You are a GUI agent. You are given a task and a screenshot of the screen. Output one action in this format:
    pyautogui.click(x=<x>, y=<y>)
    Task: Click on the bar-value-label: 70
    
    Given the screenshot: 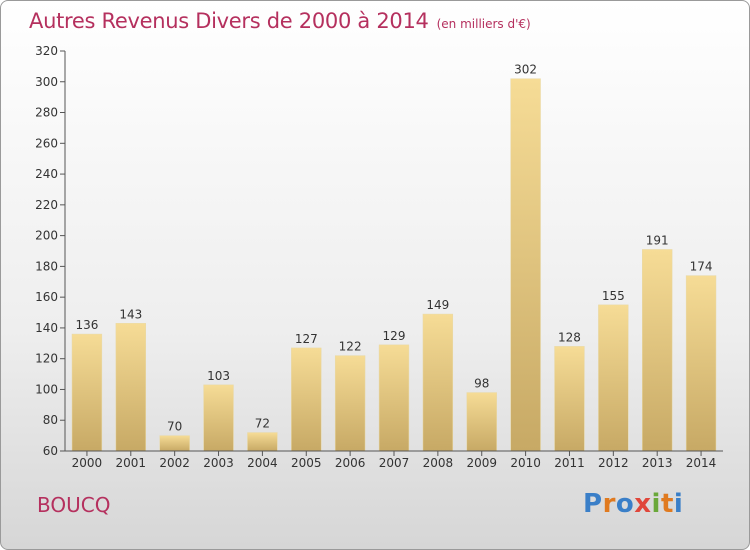 What is the action you would take?
    pyautogui.click(x=174, y=427)
    